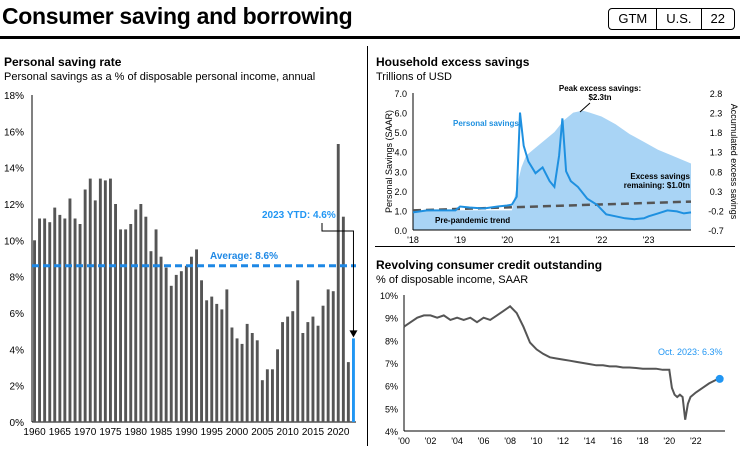 This screenshot has height=453, width=740. I want to click on page-title: Consumer saving and borrowing, so click(177, 16).